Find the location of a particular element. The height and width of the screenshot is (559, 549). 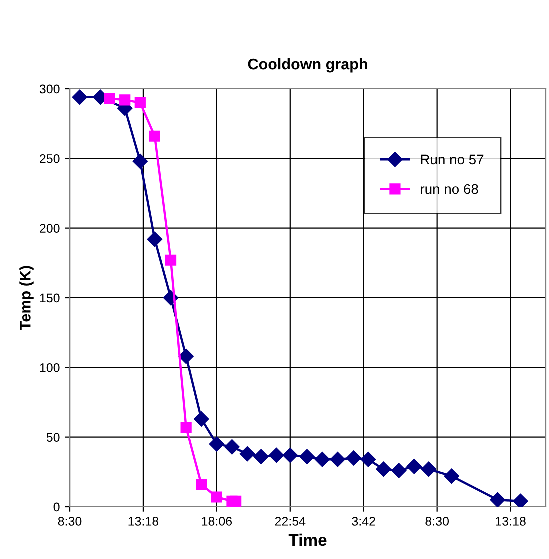

legend-label: Run no 57 is located at coordinates (452, 159).